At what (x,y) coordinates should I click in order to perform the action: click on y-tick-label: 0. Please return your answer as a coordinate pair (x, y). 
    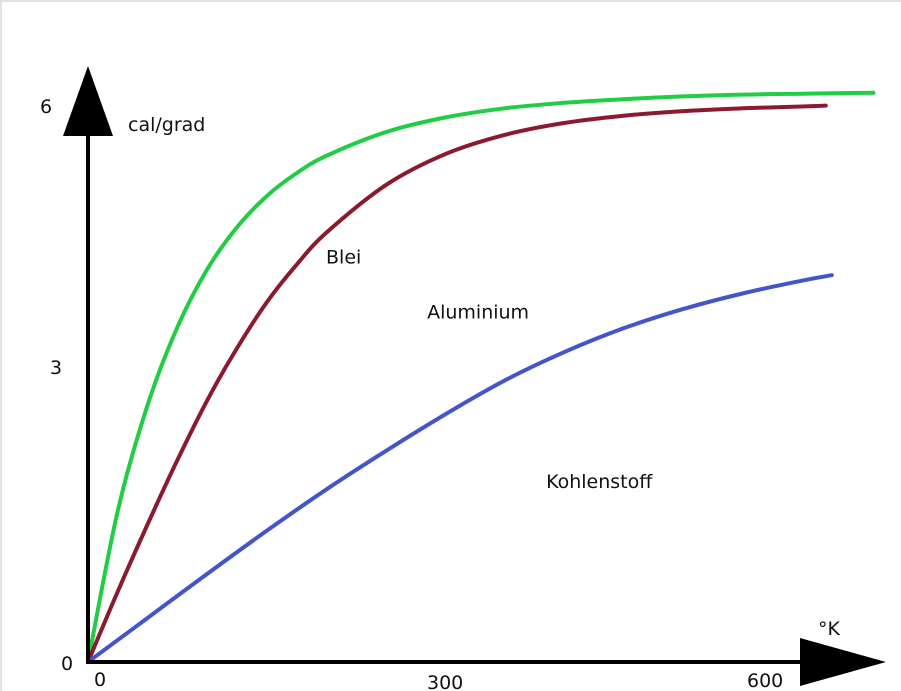
    Looking at the image, I should click on (67, 664).